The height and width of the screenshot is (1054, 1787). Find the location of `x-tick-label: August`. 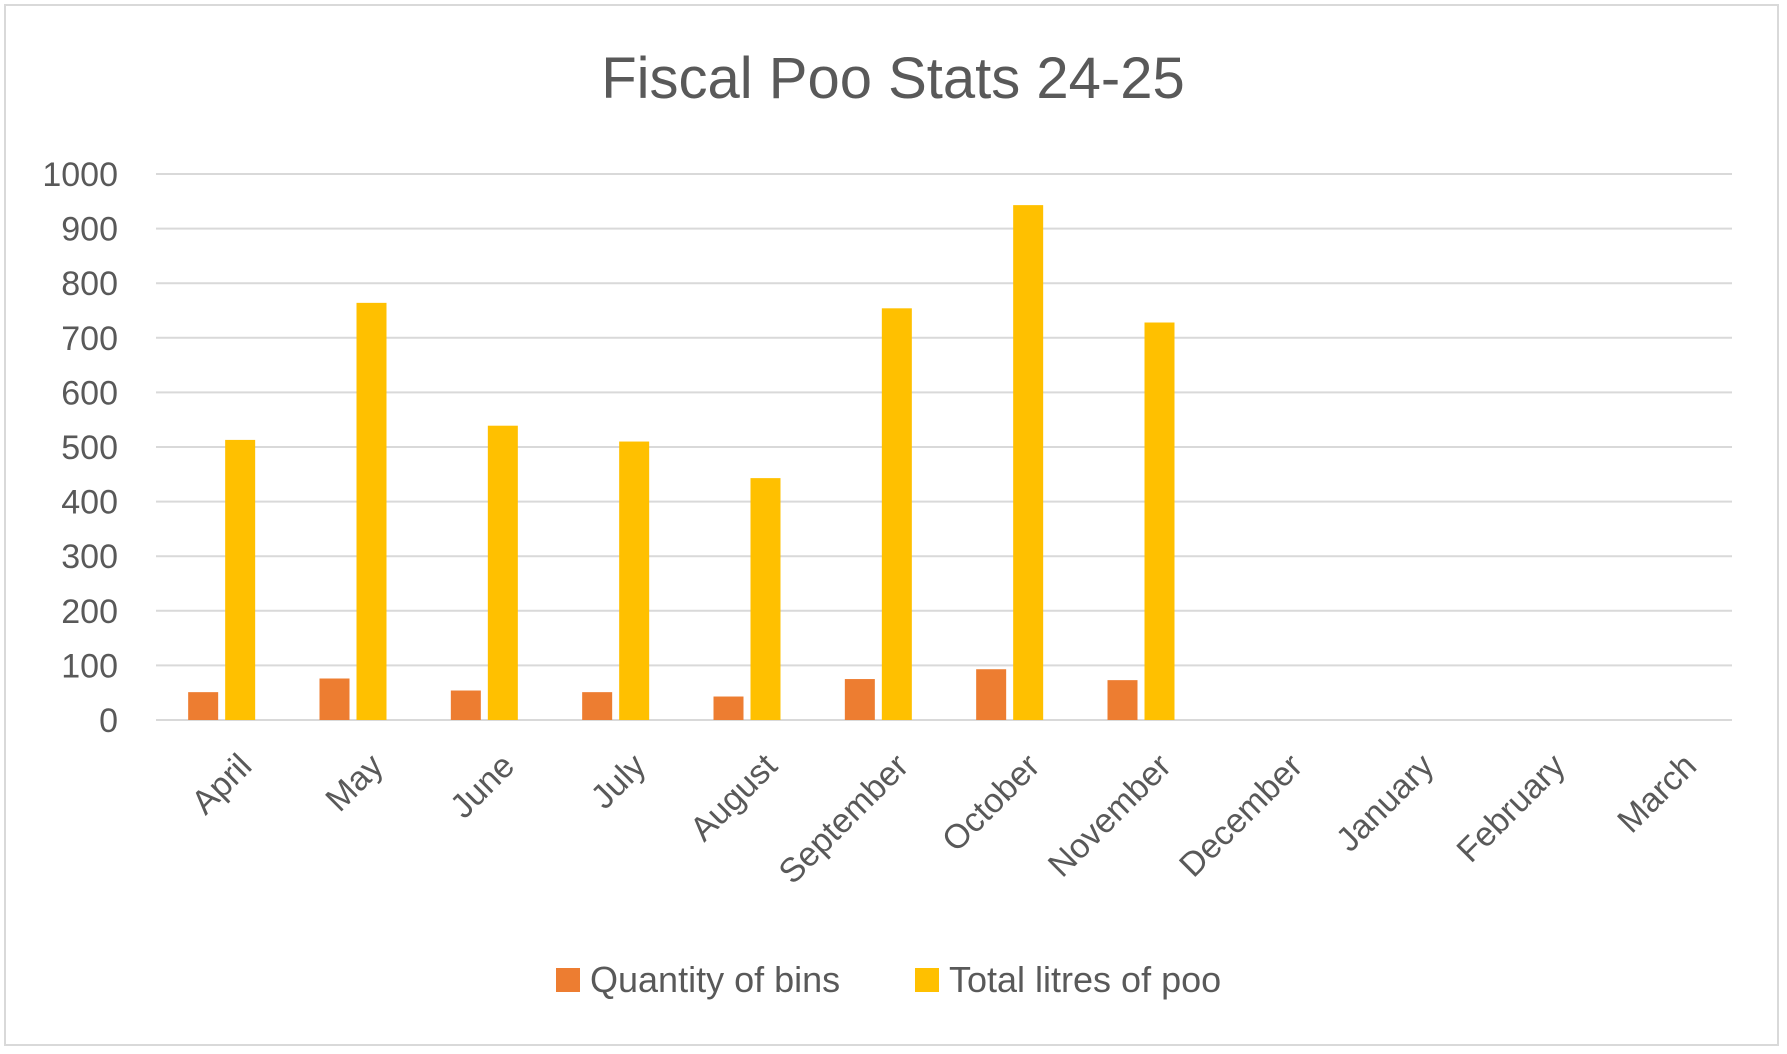

x-tick-label: August is located at coordinates (734, 797).